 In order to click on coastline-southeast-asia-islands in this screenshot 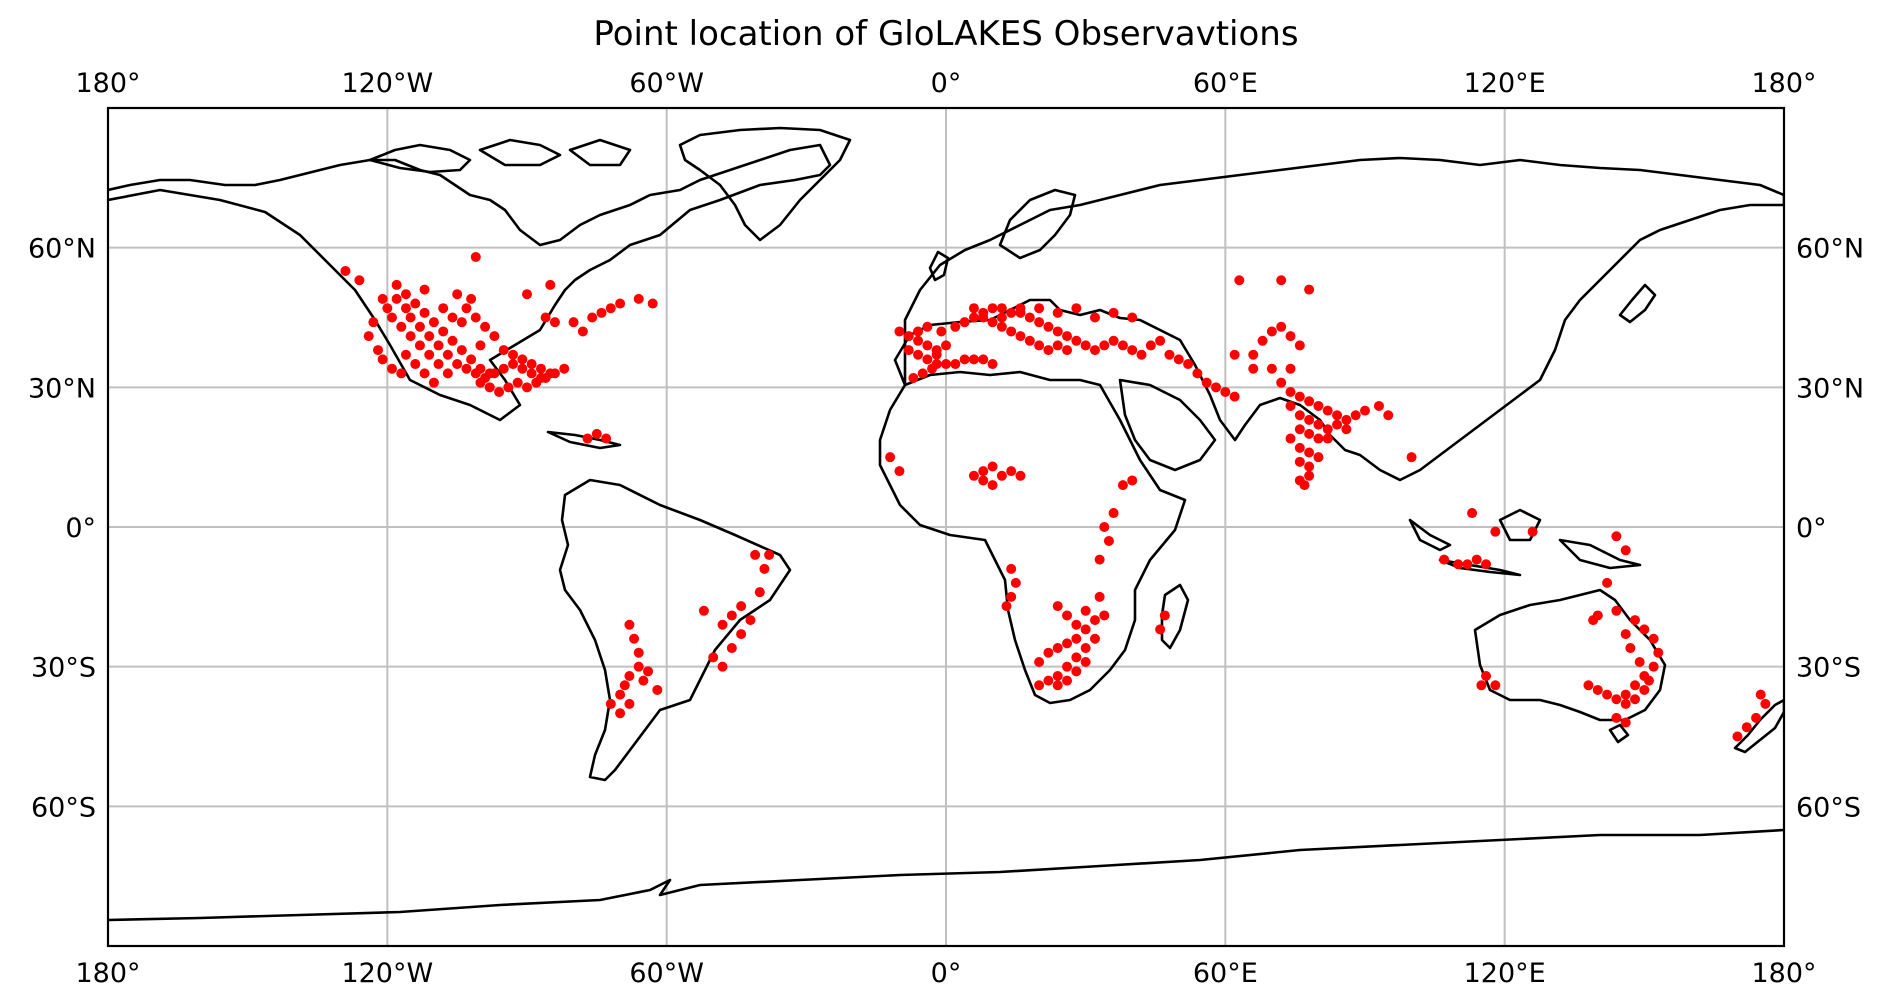, I will do `click(1525, 542)`.